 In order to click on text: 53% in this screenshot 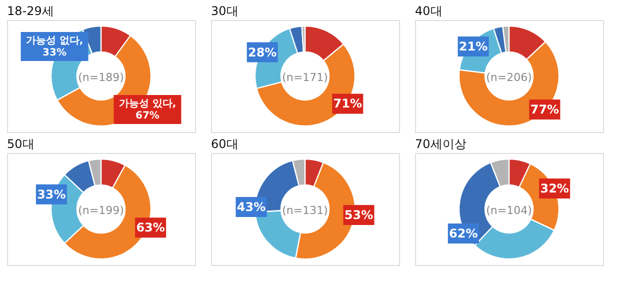, I will do `click(359, 215)`.